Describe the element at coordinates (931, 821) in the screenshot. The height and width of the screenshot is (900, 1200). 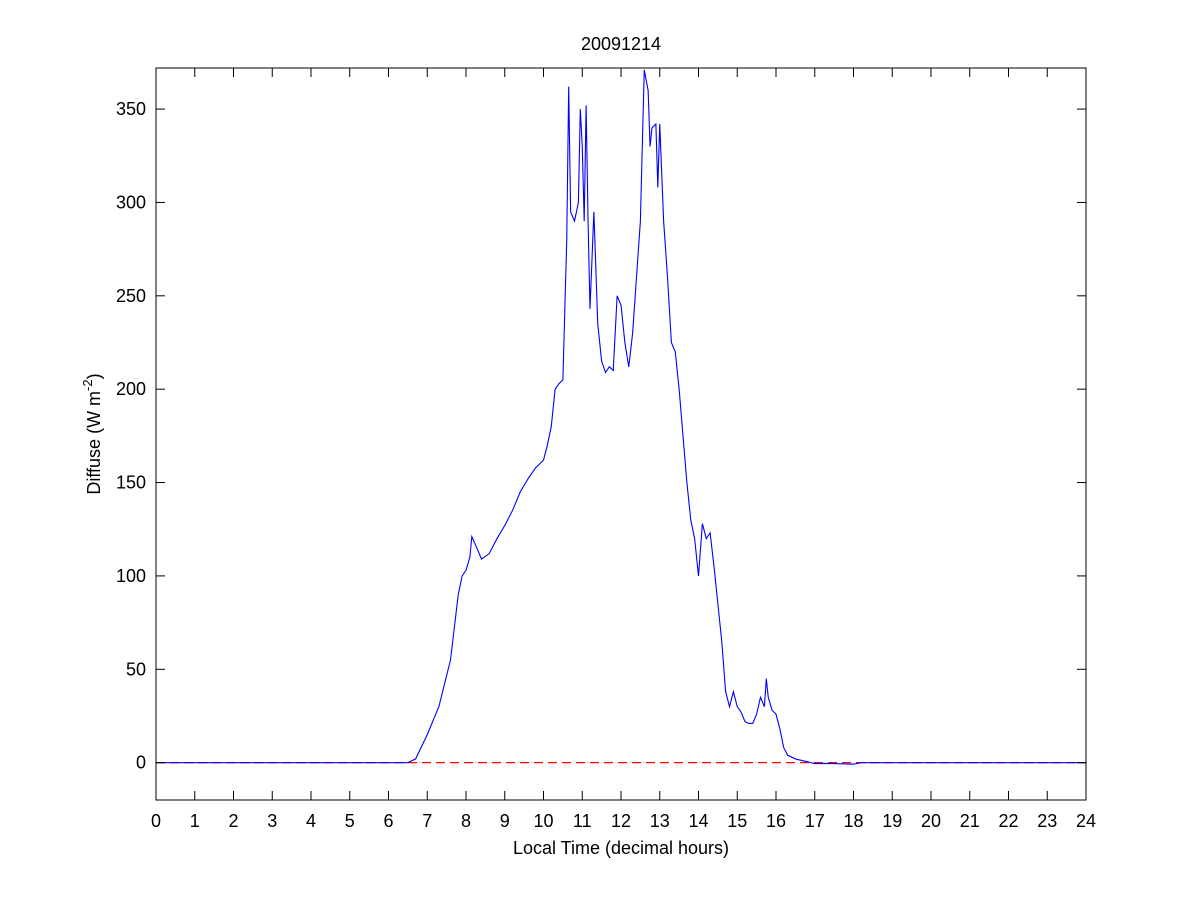
I see `x-tick-label: 20` at that location.